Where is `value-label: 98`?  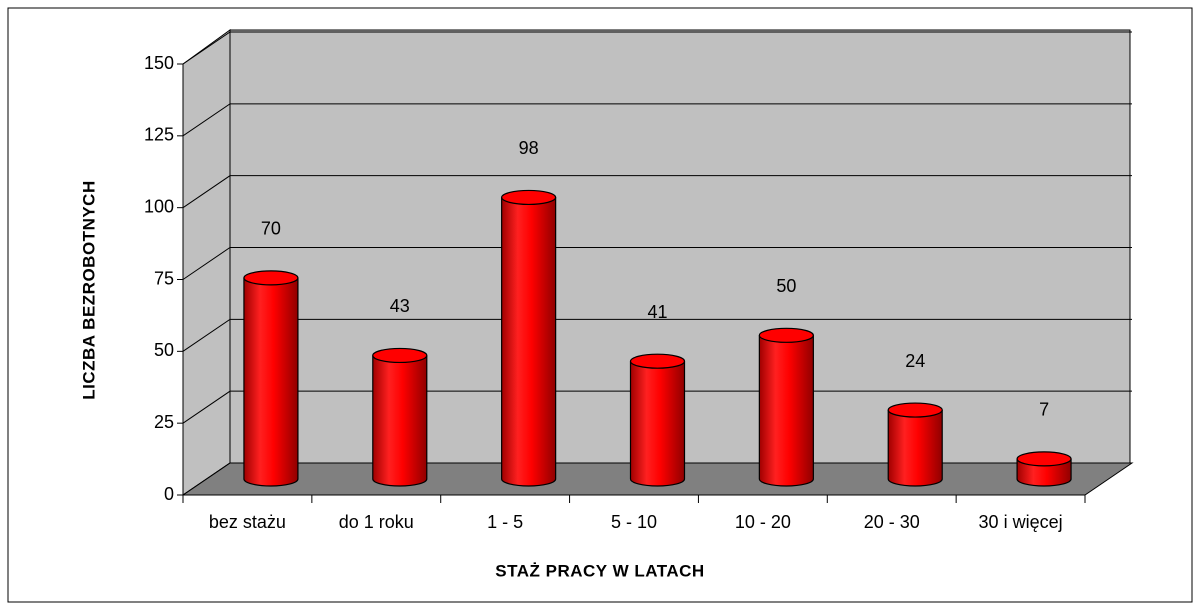 value-label: 98 is located at coordinates (529, 148).